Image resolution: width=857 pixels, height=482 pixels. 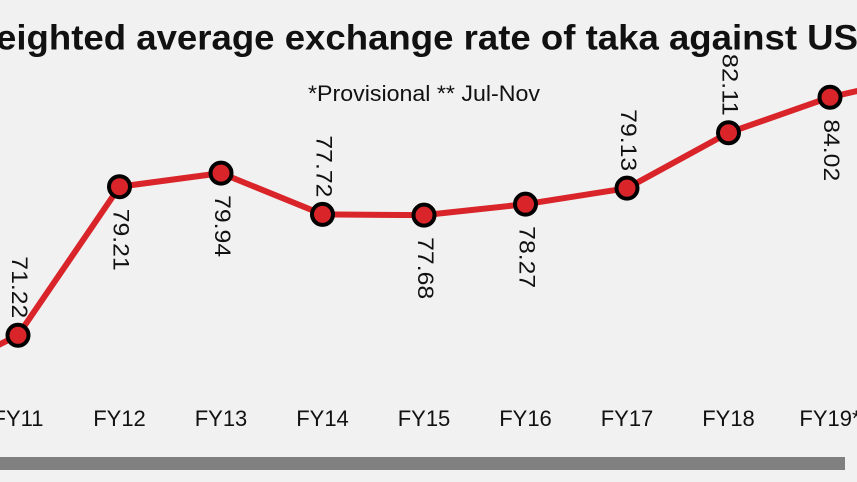 What do you see at coordinates (221, 418) in the screenshot?
I see `x-tick-label: FY13` at bounding box center [221, 418].